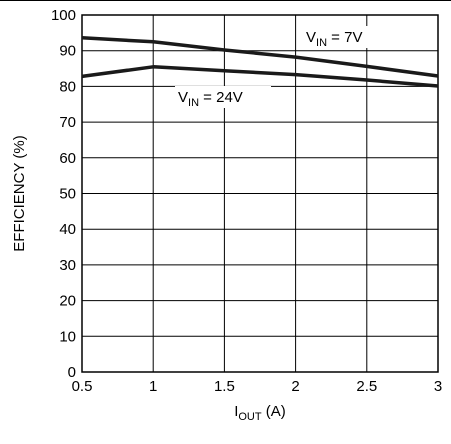  I want to click on y-axis-title: EFFICIENCY (%), so click(19, 193).